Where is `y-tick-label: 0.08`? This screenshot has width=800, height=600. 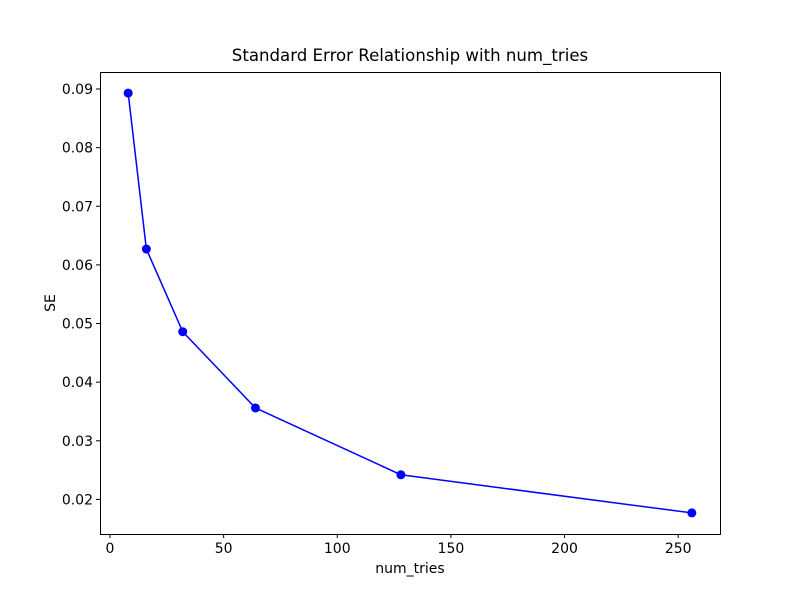
y-tick-label: 0.08 is located at coordinates (77, 149).